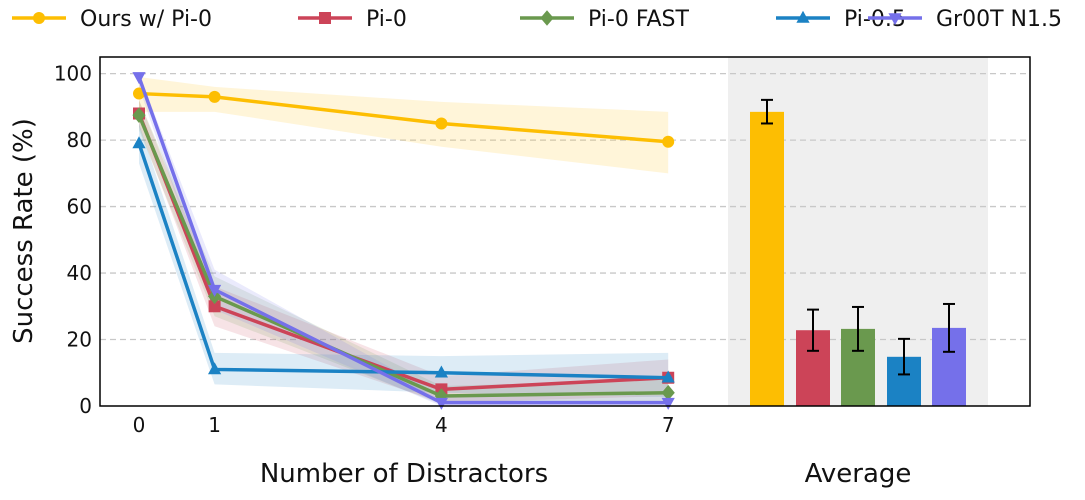 The height and width of the screenshot is (500, 1085). What do you see at coordinates (404, 474) in the screenshot?
I see `x-axis-label: Number of Distractors` at bounding box center [404, 474].